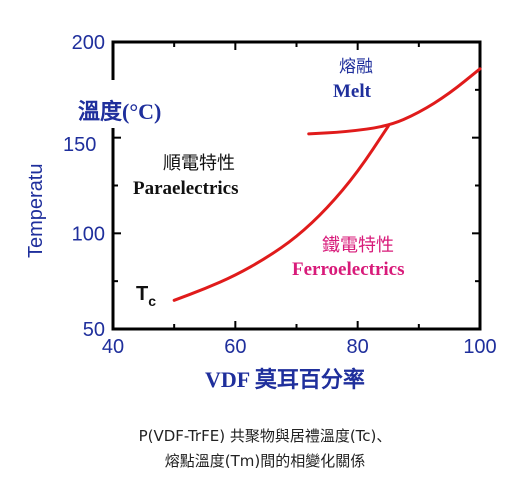 This screenshot has width=530, height=495. Describe the element at coordinates (113, 347) in the screenshot. I see `x-tick-label: 40` at that location.